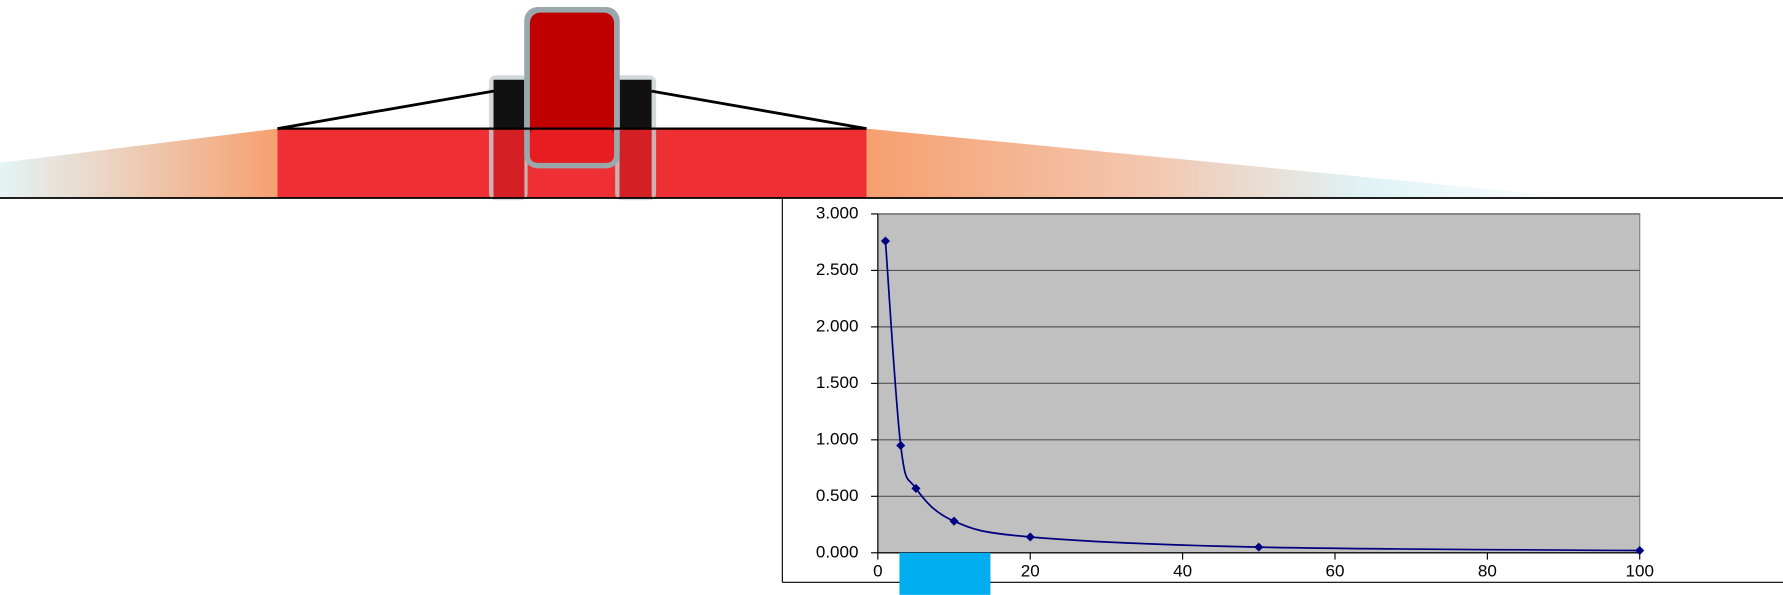  Describe the element at coordinates (759, 110) in the screenshot. I see `boom-strut-right` at that location.